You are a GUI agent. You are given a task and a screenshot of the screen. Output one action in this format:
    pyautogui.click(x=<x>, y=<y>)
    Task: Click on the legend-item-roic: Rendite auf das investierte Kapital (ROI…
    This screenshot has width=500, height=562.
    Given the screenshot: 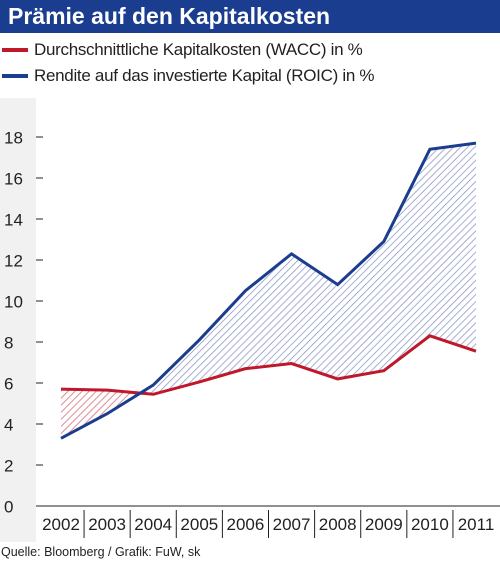 What is the action you would take?
    pyautogui.click(x=250, y=76)
    